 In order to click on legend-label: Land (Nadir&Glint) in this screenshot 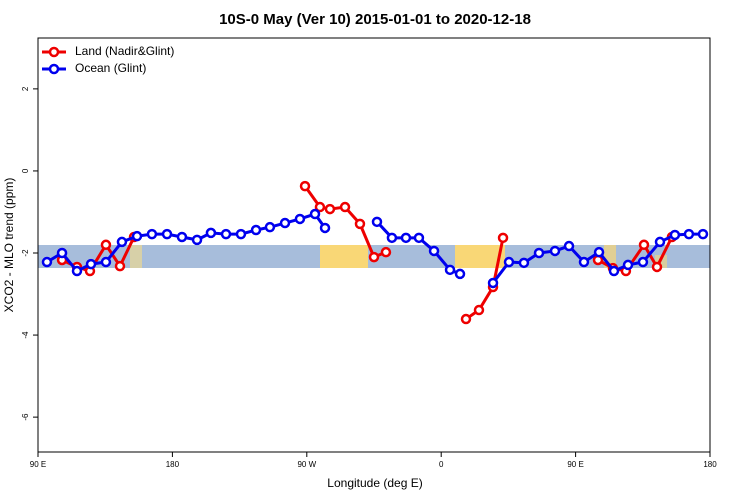, I will do `click(124, 51)`.